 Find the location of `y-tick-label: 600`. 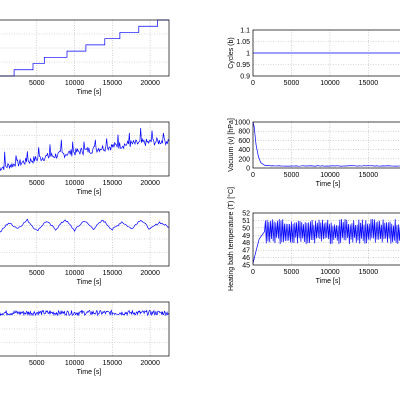

y-tick-label: 600 is located at coordinates (244, 141).